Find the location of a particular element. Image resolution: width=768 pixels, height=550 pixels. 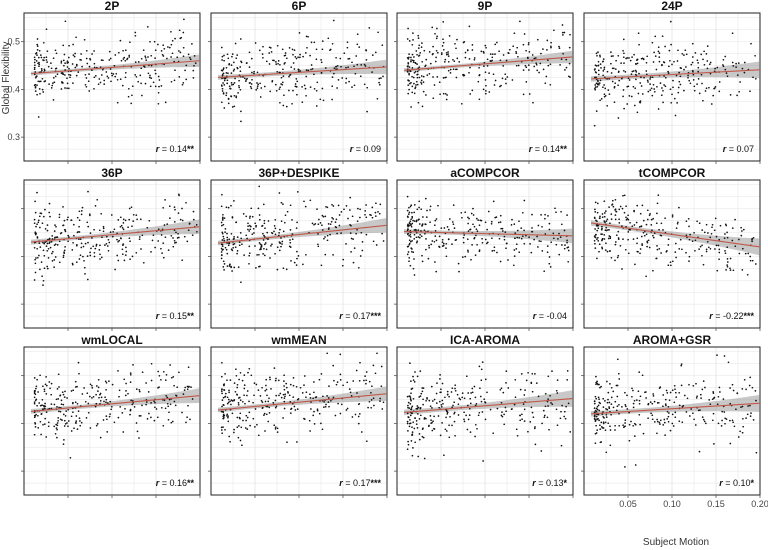

significance-stars: ** is located at coordinates (191, 316).